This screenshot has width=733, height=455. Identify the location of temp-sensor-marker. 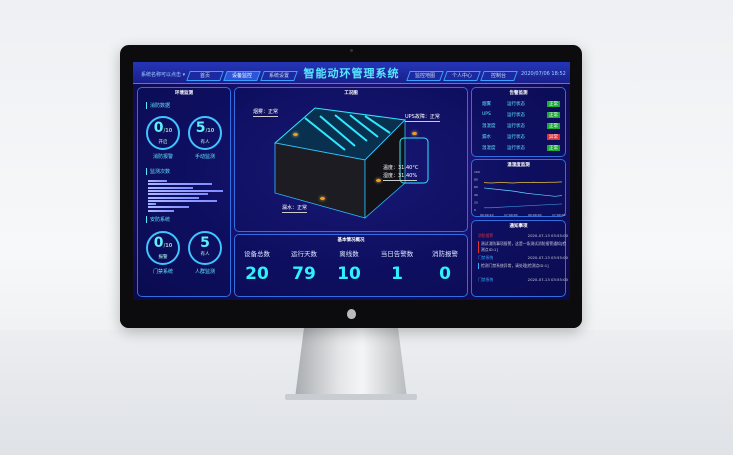
(378, 180).